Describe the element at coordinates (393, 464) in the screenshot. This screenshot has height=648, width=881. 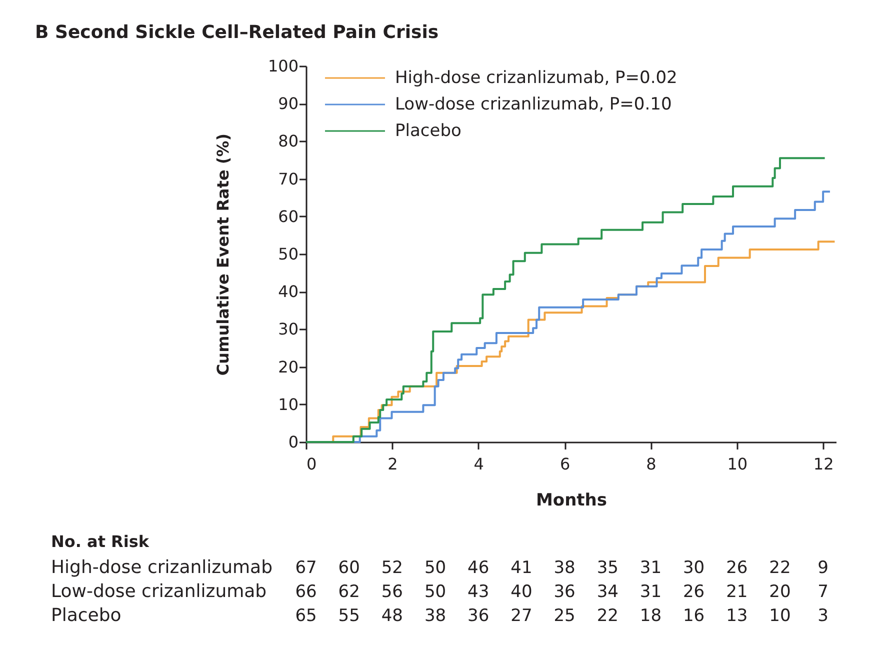
I see `x-tick-label: 2` at that location.